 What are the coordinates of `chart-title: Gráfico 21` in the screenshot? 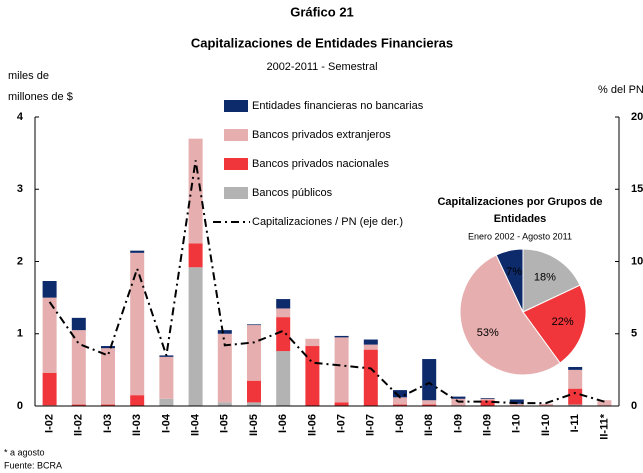 It's located at (322, 11).